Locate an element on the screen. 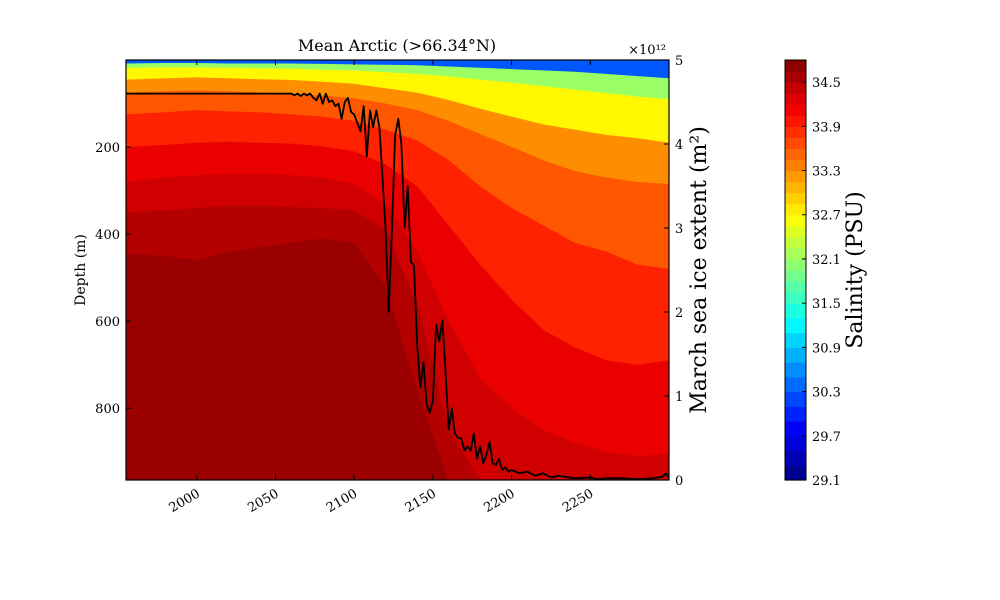 This screenshot has width=1000, height=600. x-tick-label: 2050 is located at coordinates (263, 501).